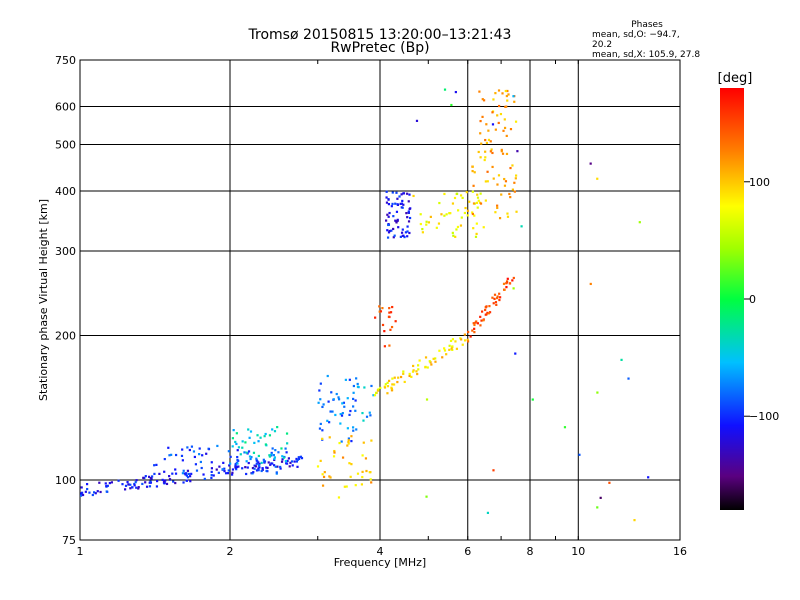 The image size is (800, 600). I want to click on x-axis-label: Frequency [MHz], so click(380, 562).